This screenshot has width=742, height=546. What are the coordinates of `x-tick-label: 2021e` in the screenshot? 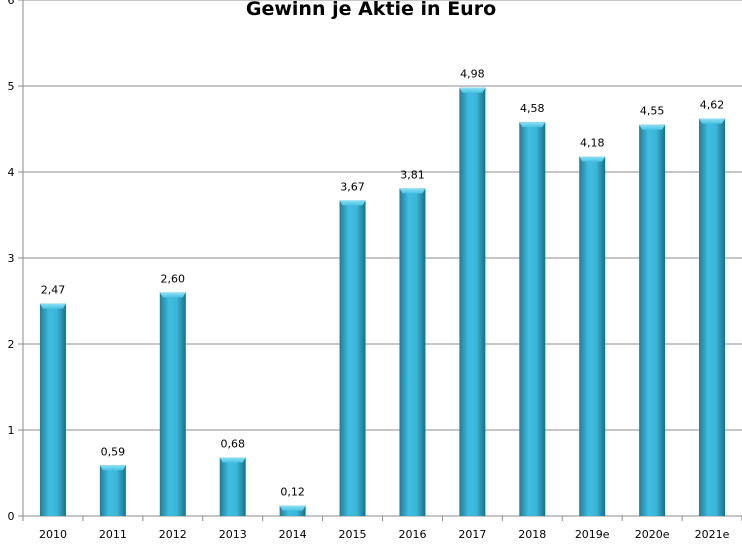 It's located at (712, 534).